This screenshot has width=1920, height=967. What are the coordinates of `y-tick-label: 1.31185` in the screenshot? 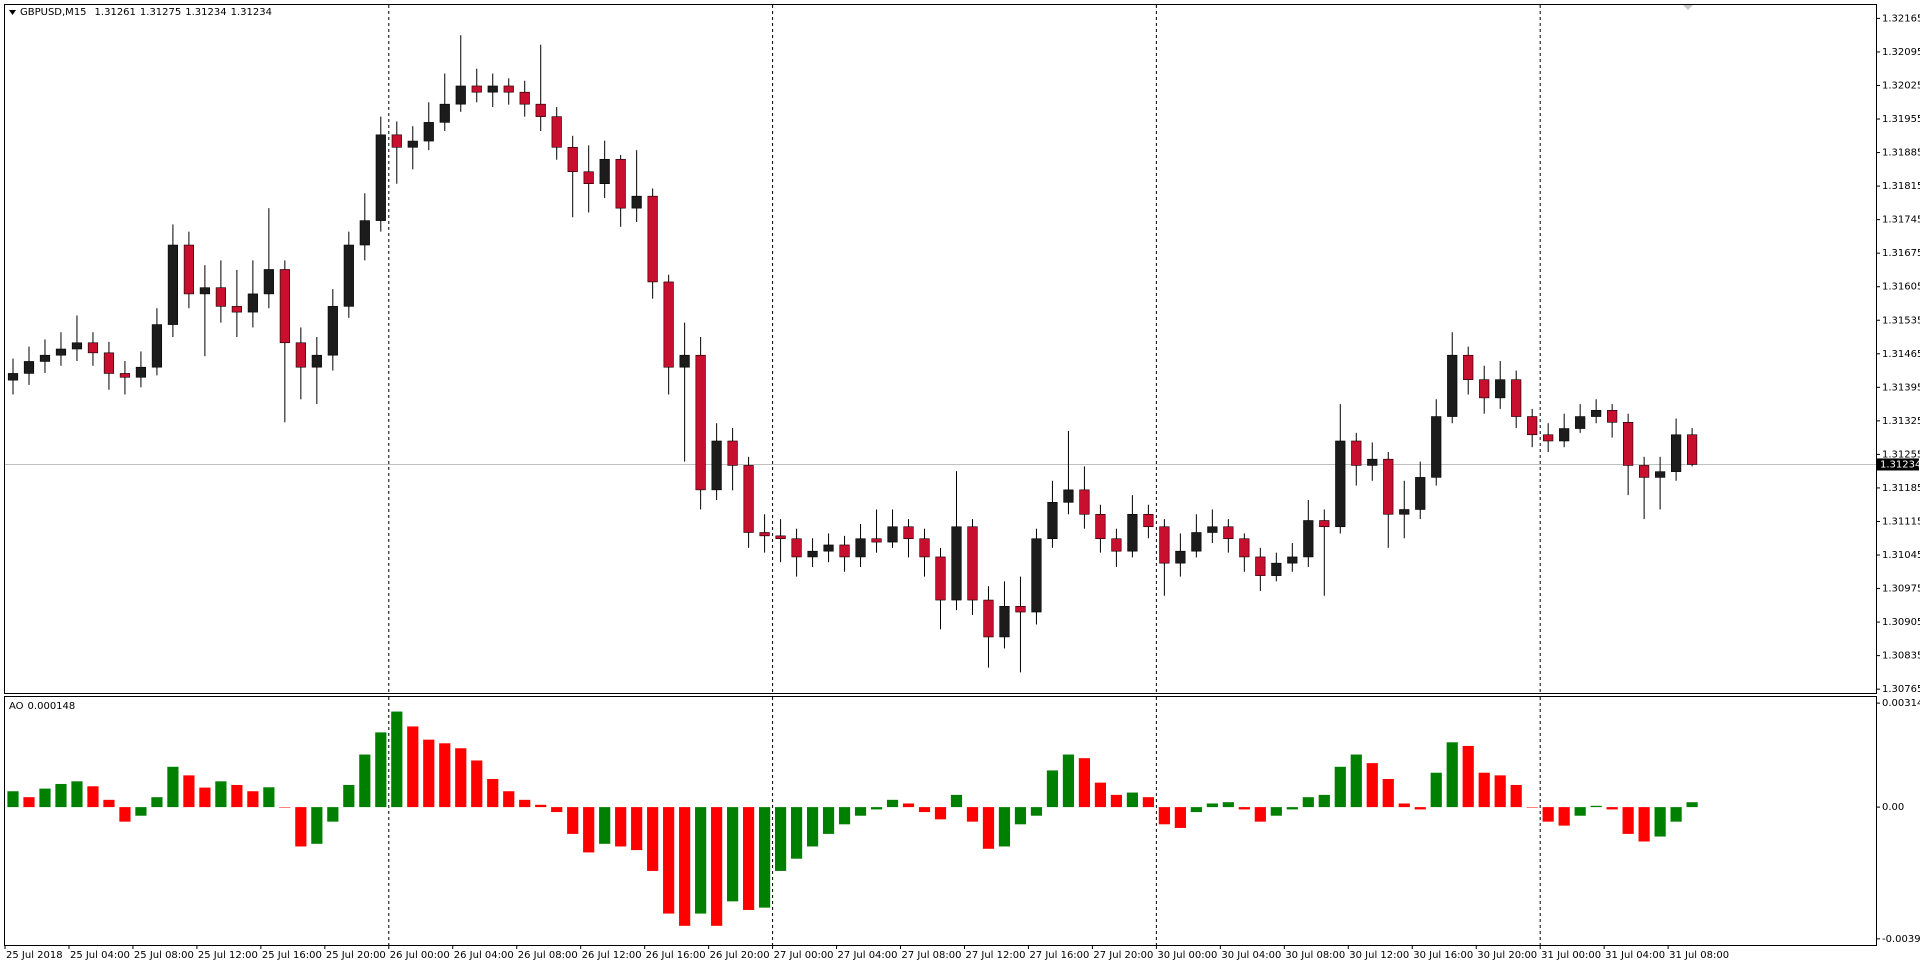 It's located at (1901, 488).